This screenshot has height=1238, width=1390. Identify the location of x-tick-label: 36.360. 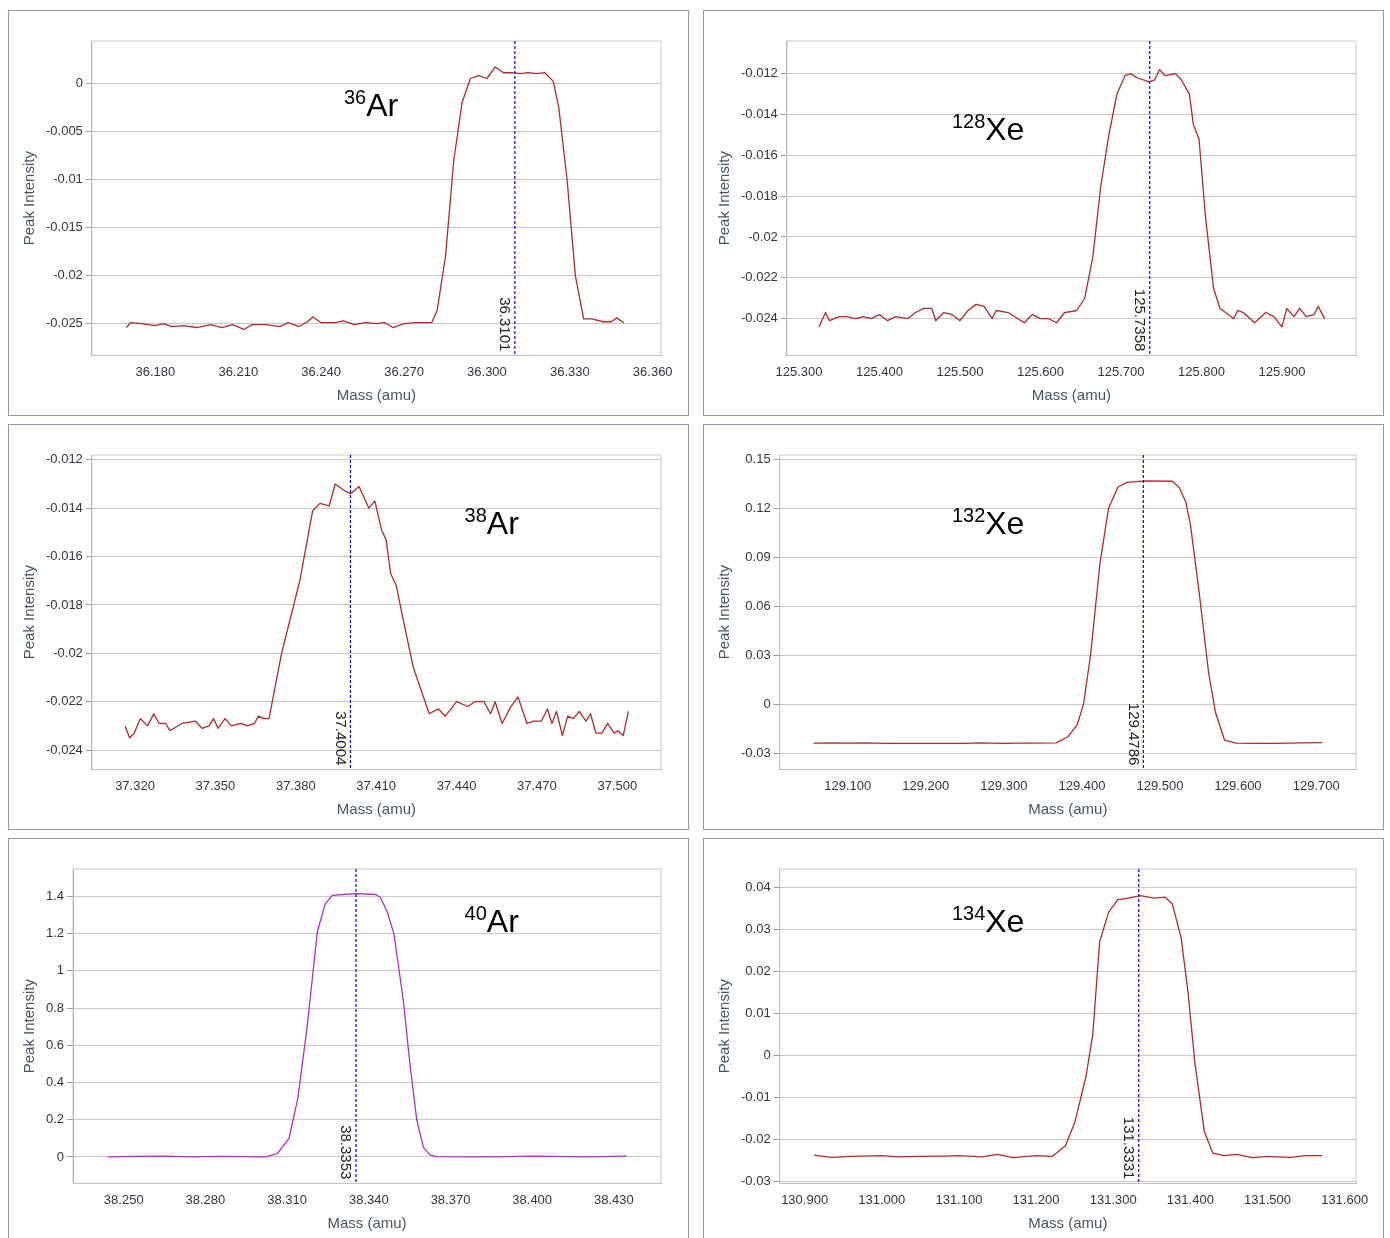
(652, 371).